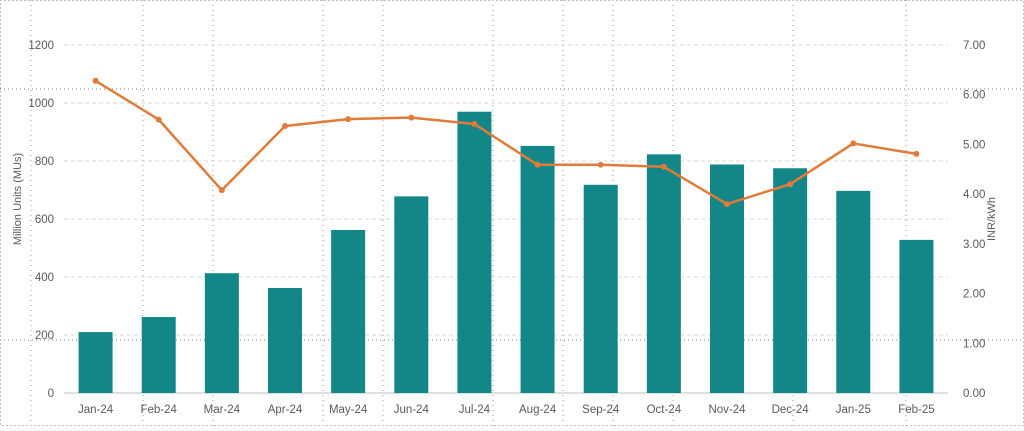 The height and width of the screenshot is (431, 1024). What do you see at coordinates (44, 162) in the screenshot?
I see `y-tick-label: 800` at bounding box center [44, 162].